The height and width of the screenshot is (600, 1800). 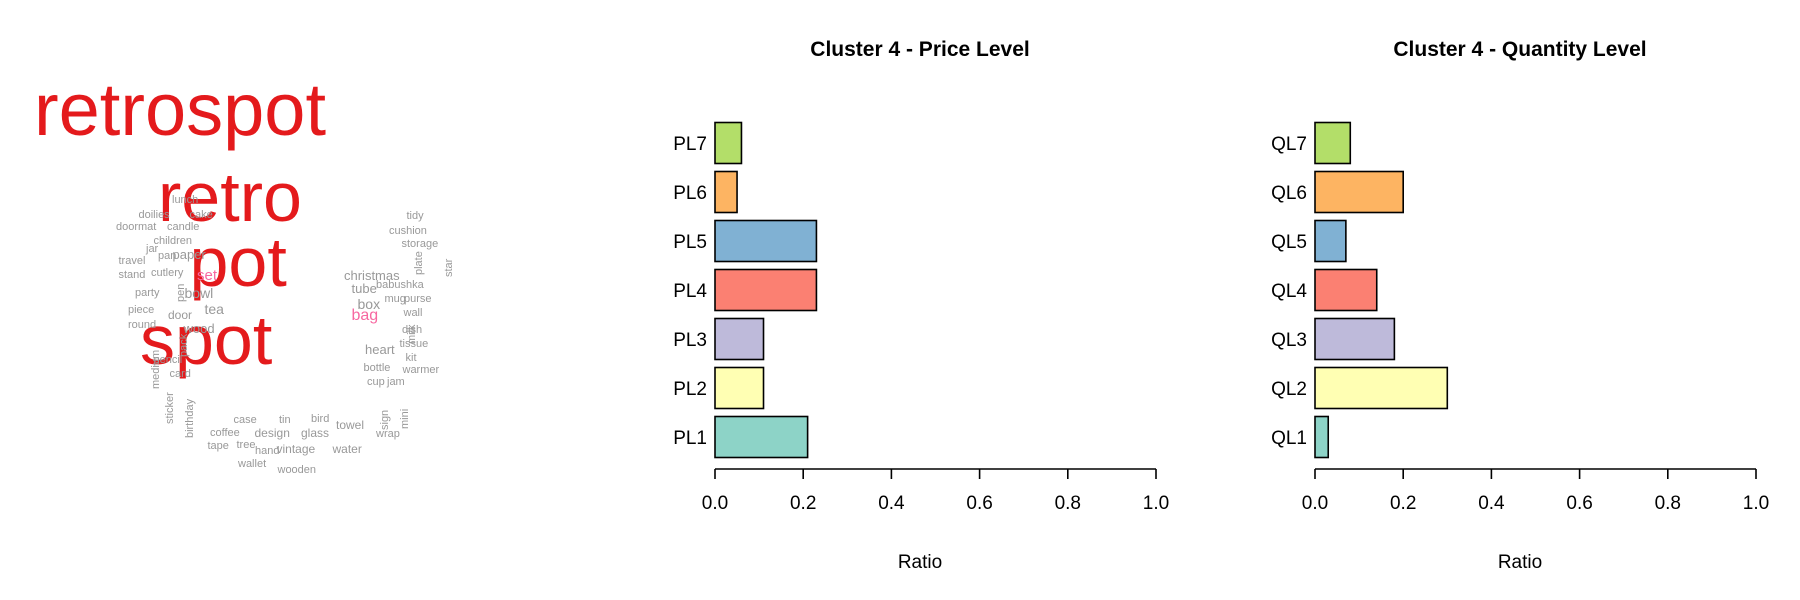 What do you see at coordinates (152, 248) in the screenshot?
I see `word-jar: jar` at bounding box center [152, 248].